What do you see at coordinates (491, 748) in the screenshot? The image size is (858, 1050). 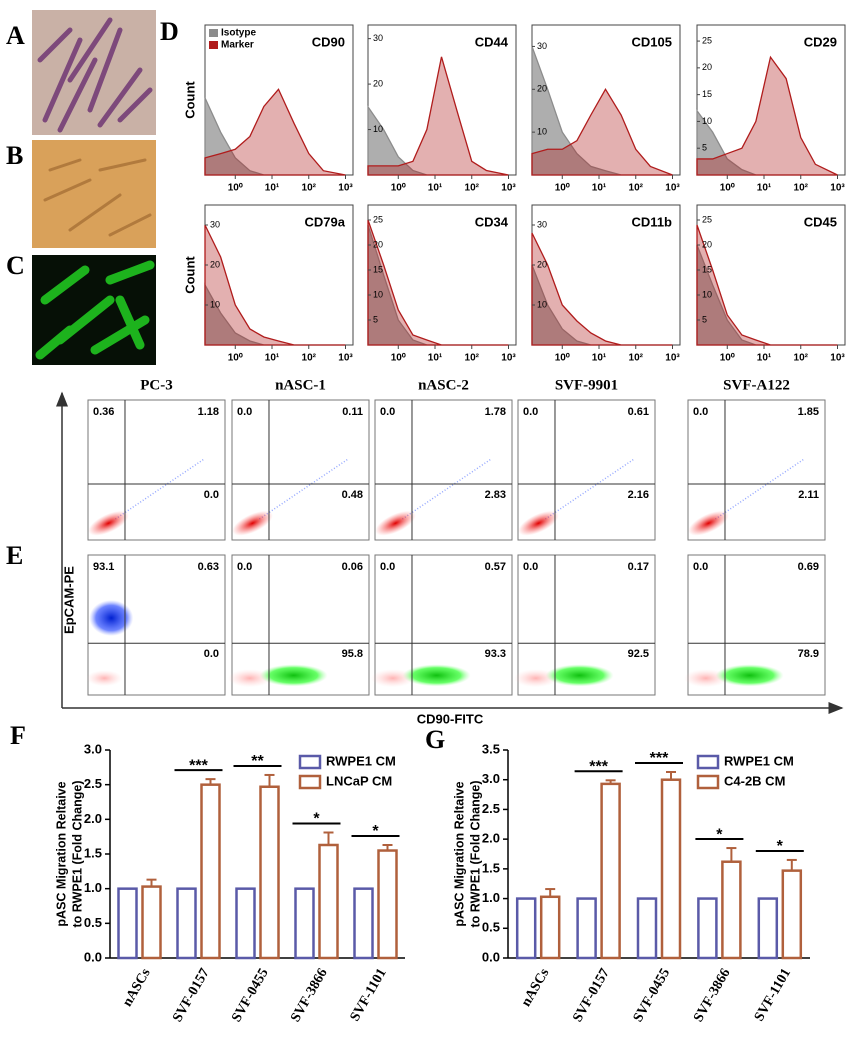 I see `y-tick-label: 3.5` at bounding box center [491, 748].